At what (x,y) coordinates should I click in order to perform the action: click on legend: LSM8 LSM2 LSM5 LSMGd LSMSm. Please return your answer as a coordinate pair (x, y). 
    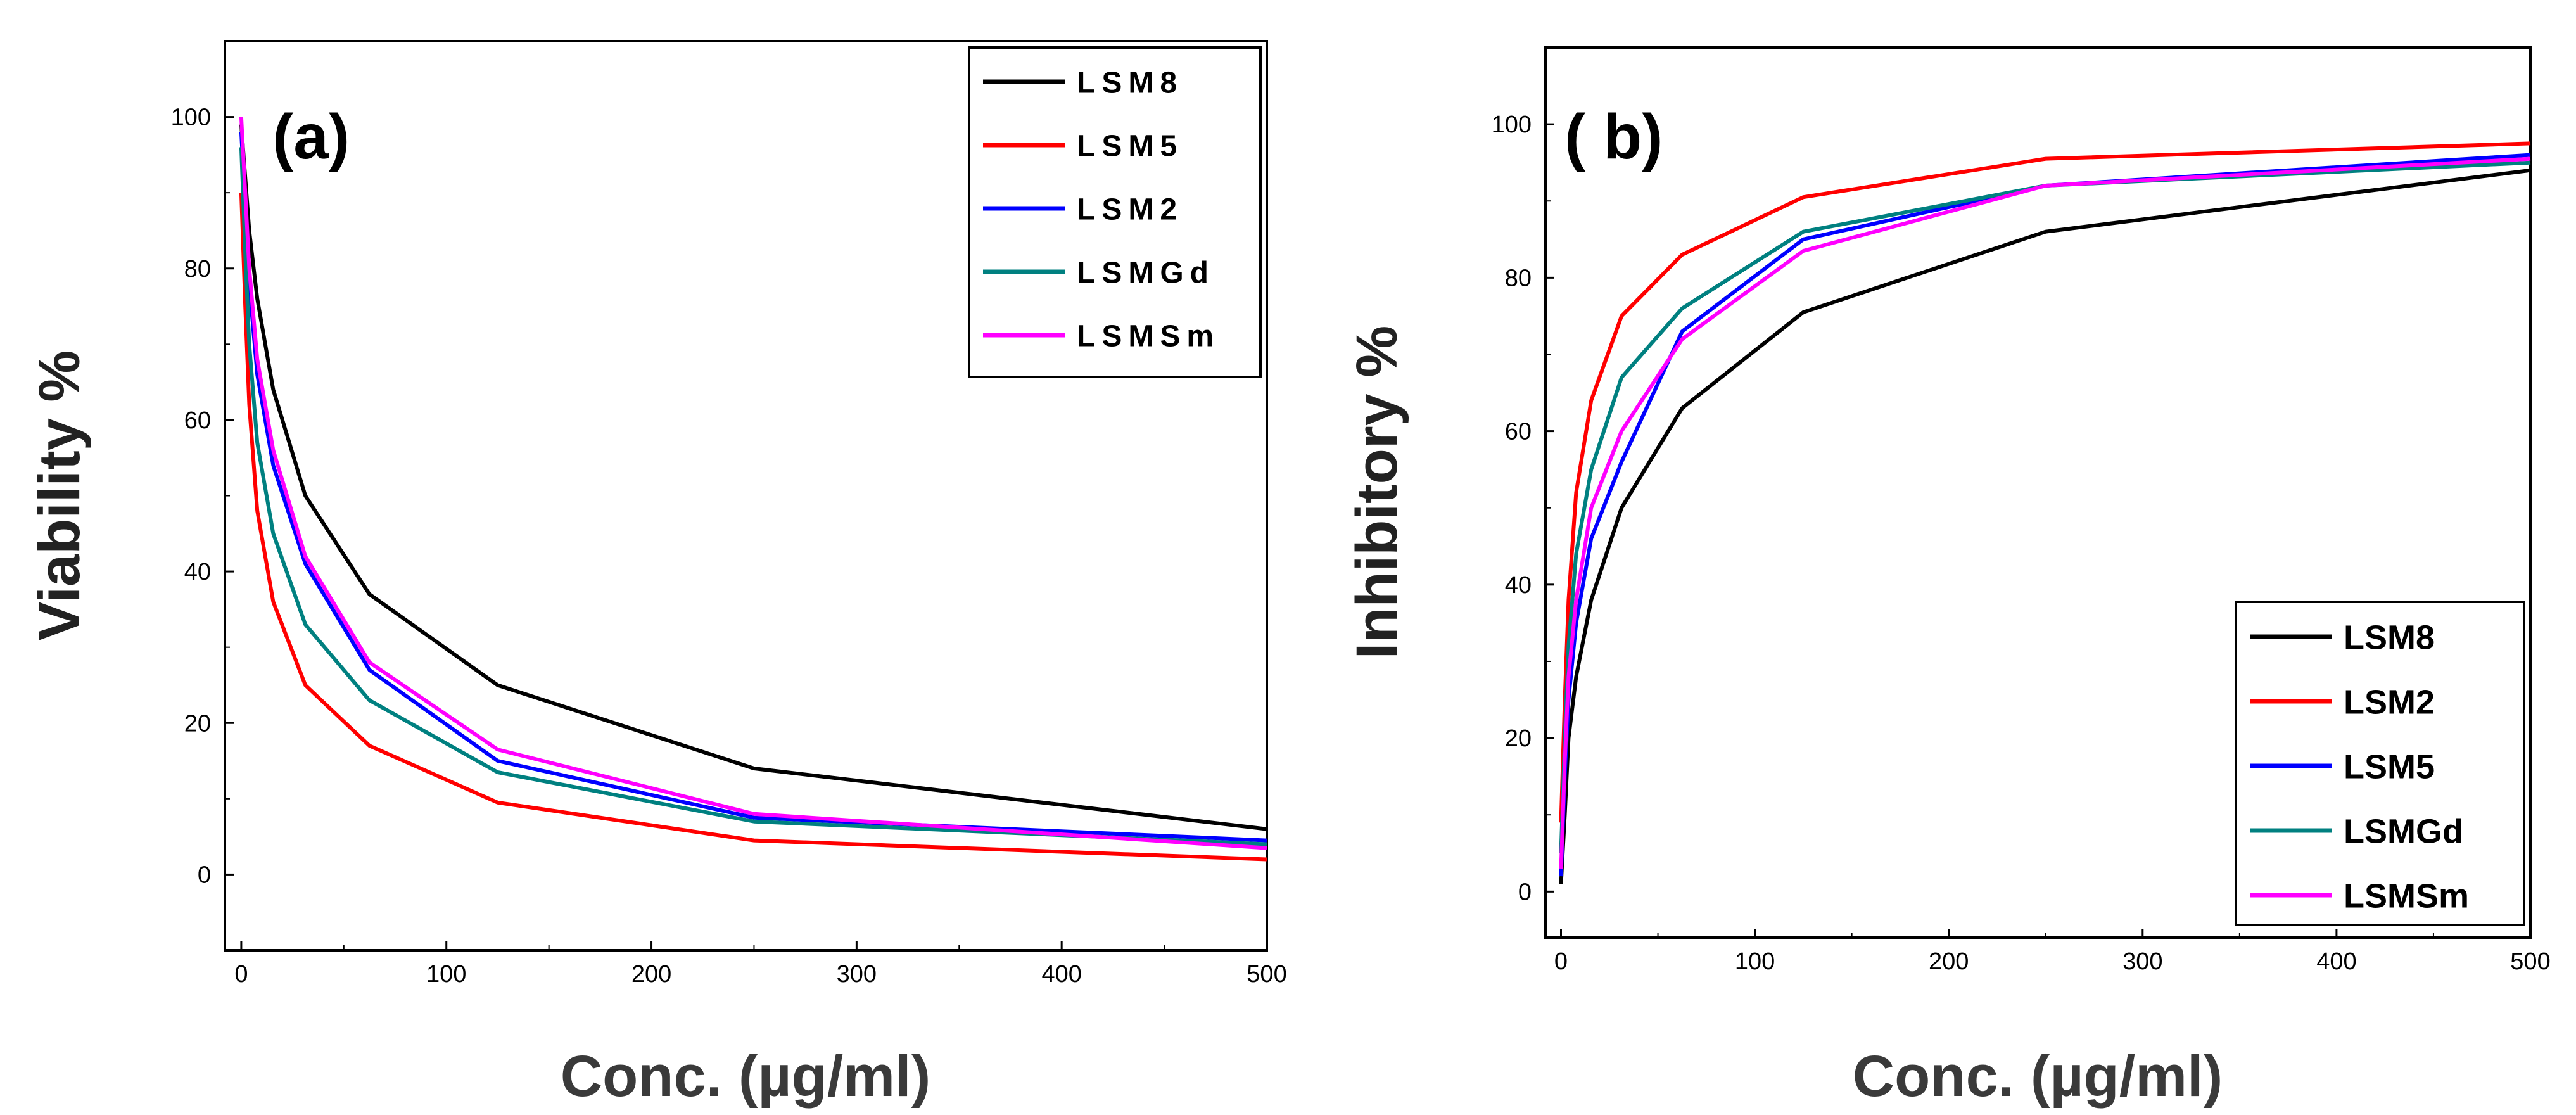
    Looking at the image, I should click on (2380, 763).